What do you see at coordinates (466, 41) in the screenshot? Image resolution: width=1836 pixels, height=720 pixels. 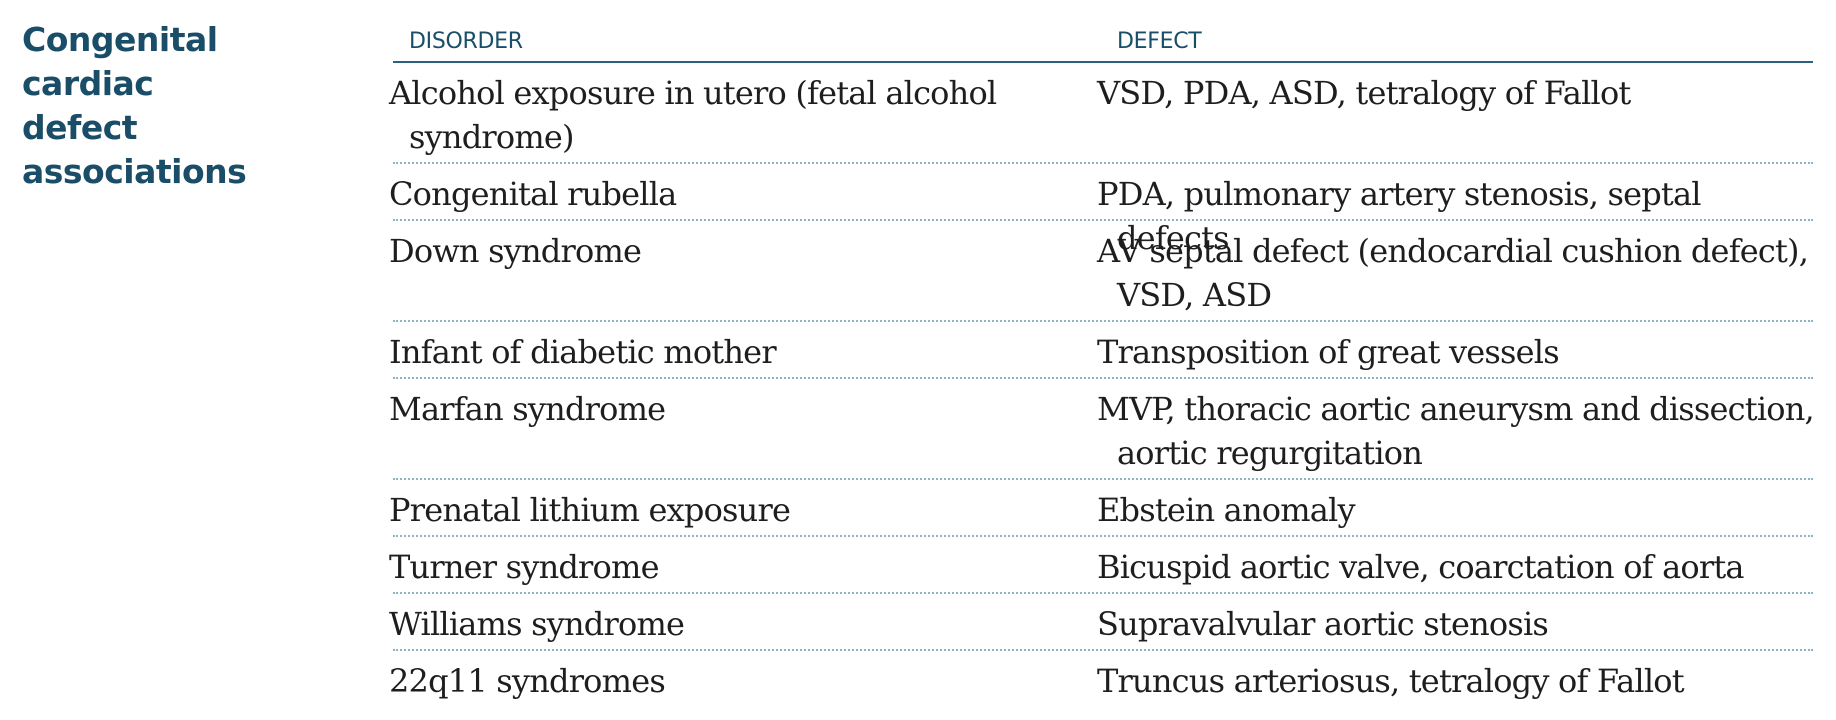 I see `column-header-disorder: DISORDER` at bounding box center [466, 41].